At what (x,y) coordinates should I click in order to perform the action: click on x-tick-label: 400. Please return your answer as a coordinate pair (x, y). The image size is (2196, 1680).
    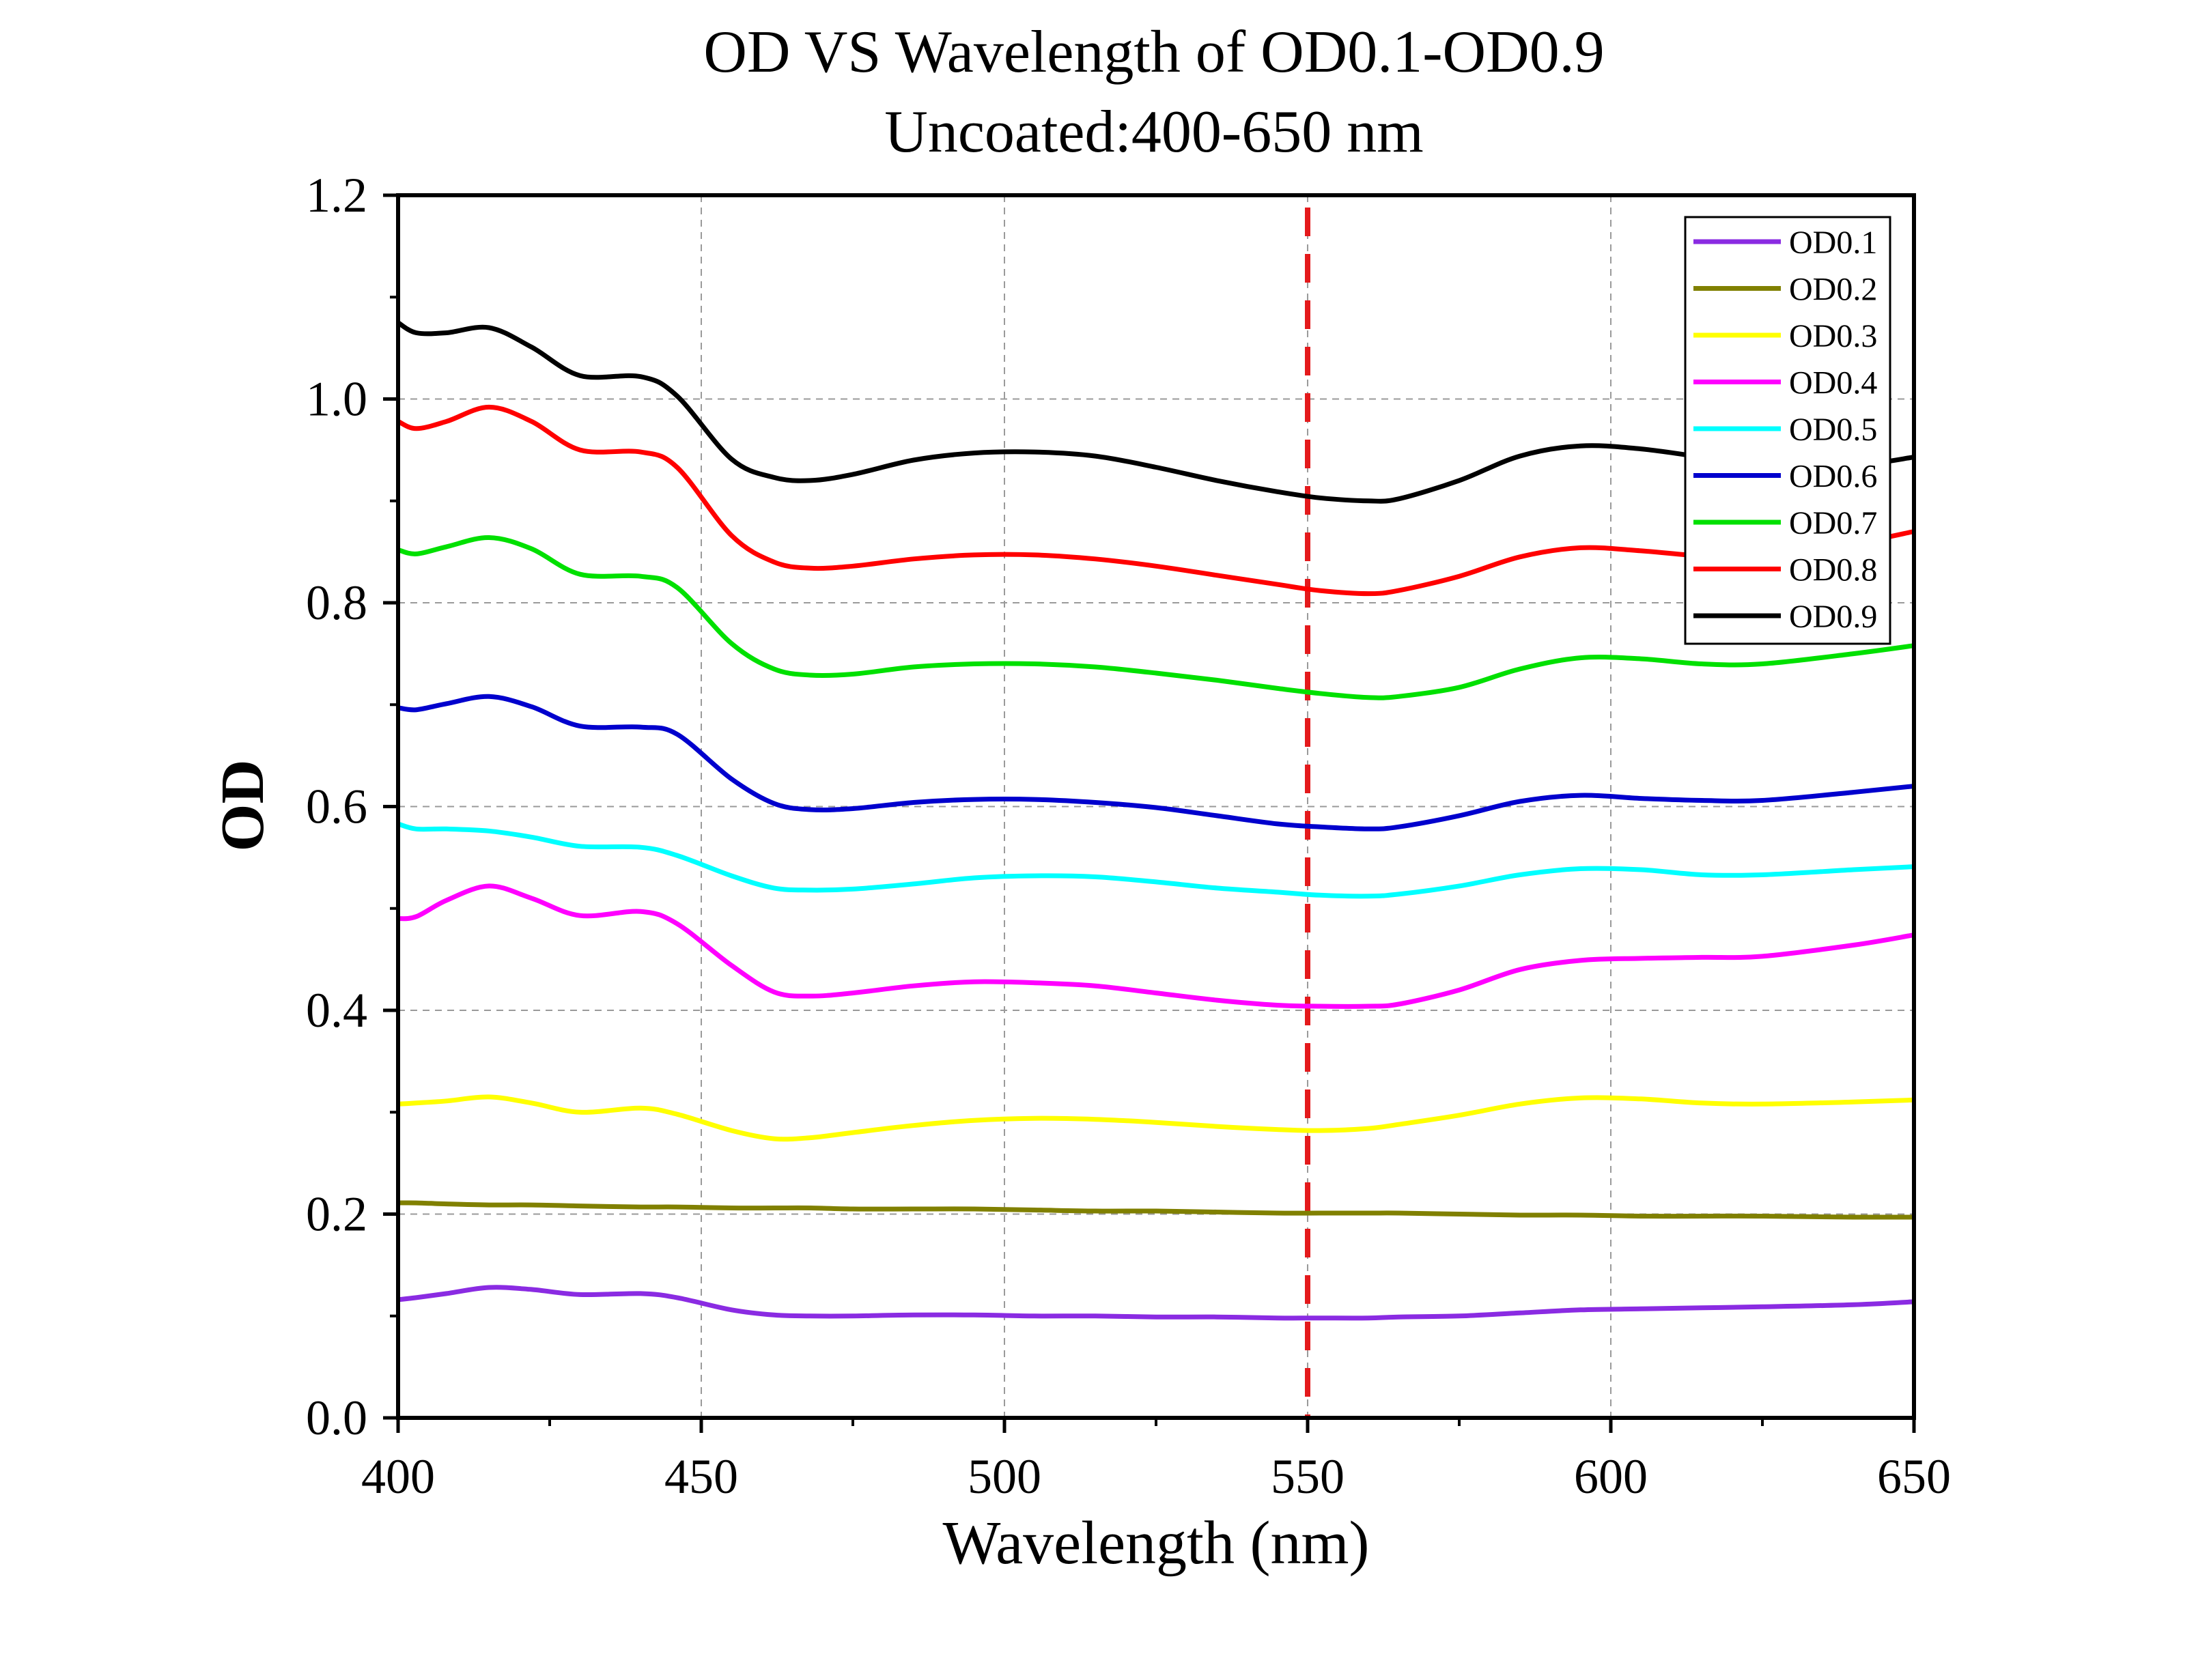
    Looking at the image, I should click on (398, 1476).